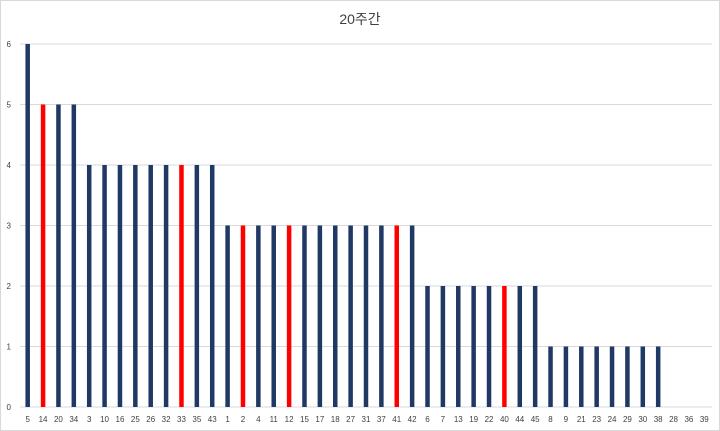 The height and width of the screenshot is (431, 720). I want to click on x-tick-label: 37, so click(381, 419).